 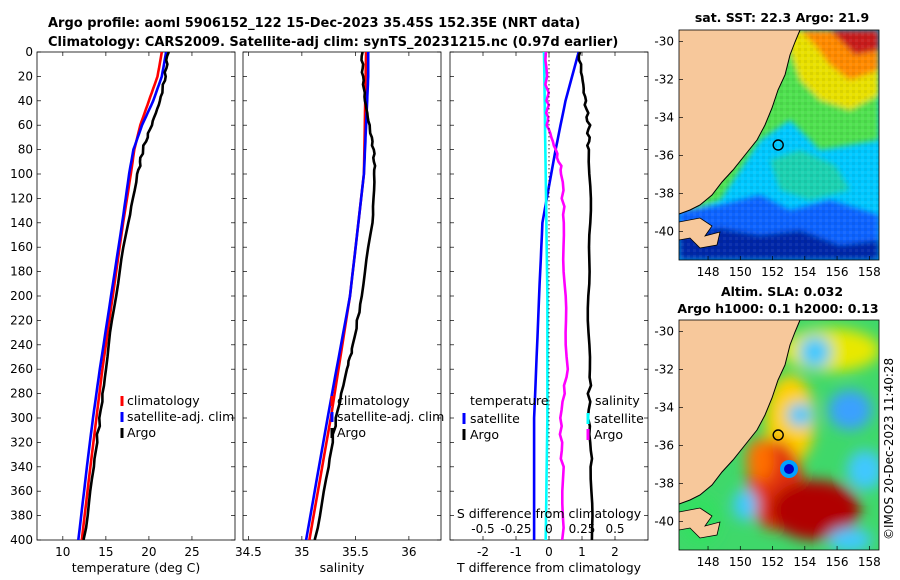 What do you see at coordinates (21, 491) in the screenshot?
I see `depth-tick-label: 360` at bounding box center [21, 491].